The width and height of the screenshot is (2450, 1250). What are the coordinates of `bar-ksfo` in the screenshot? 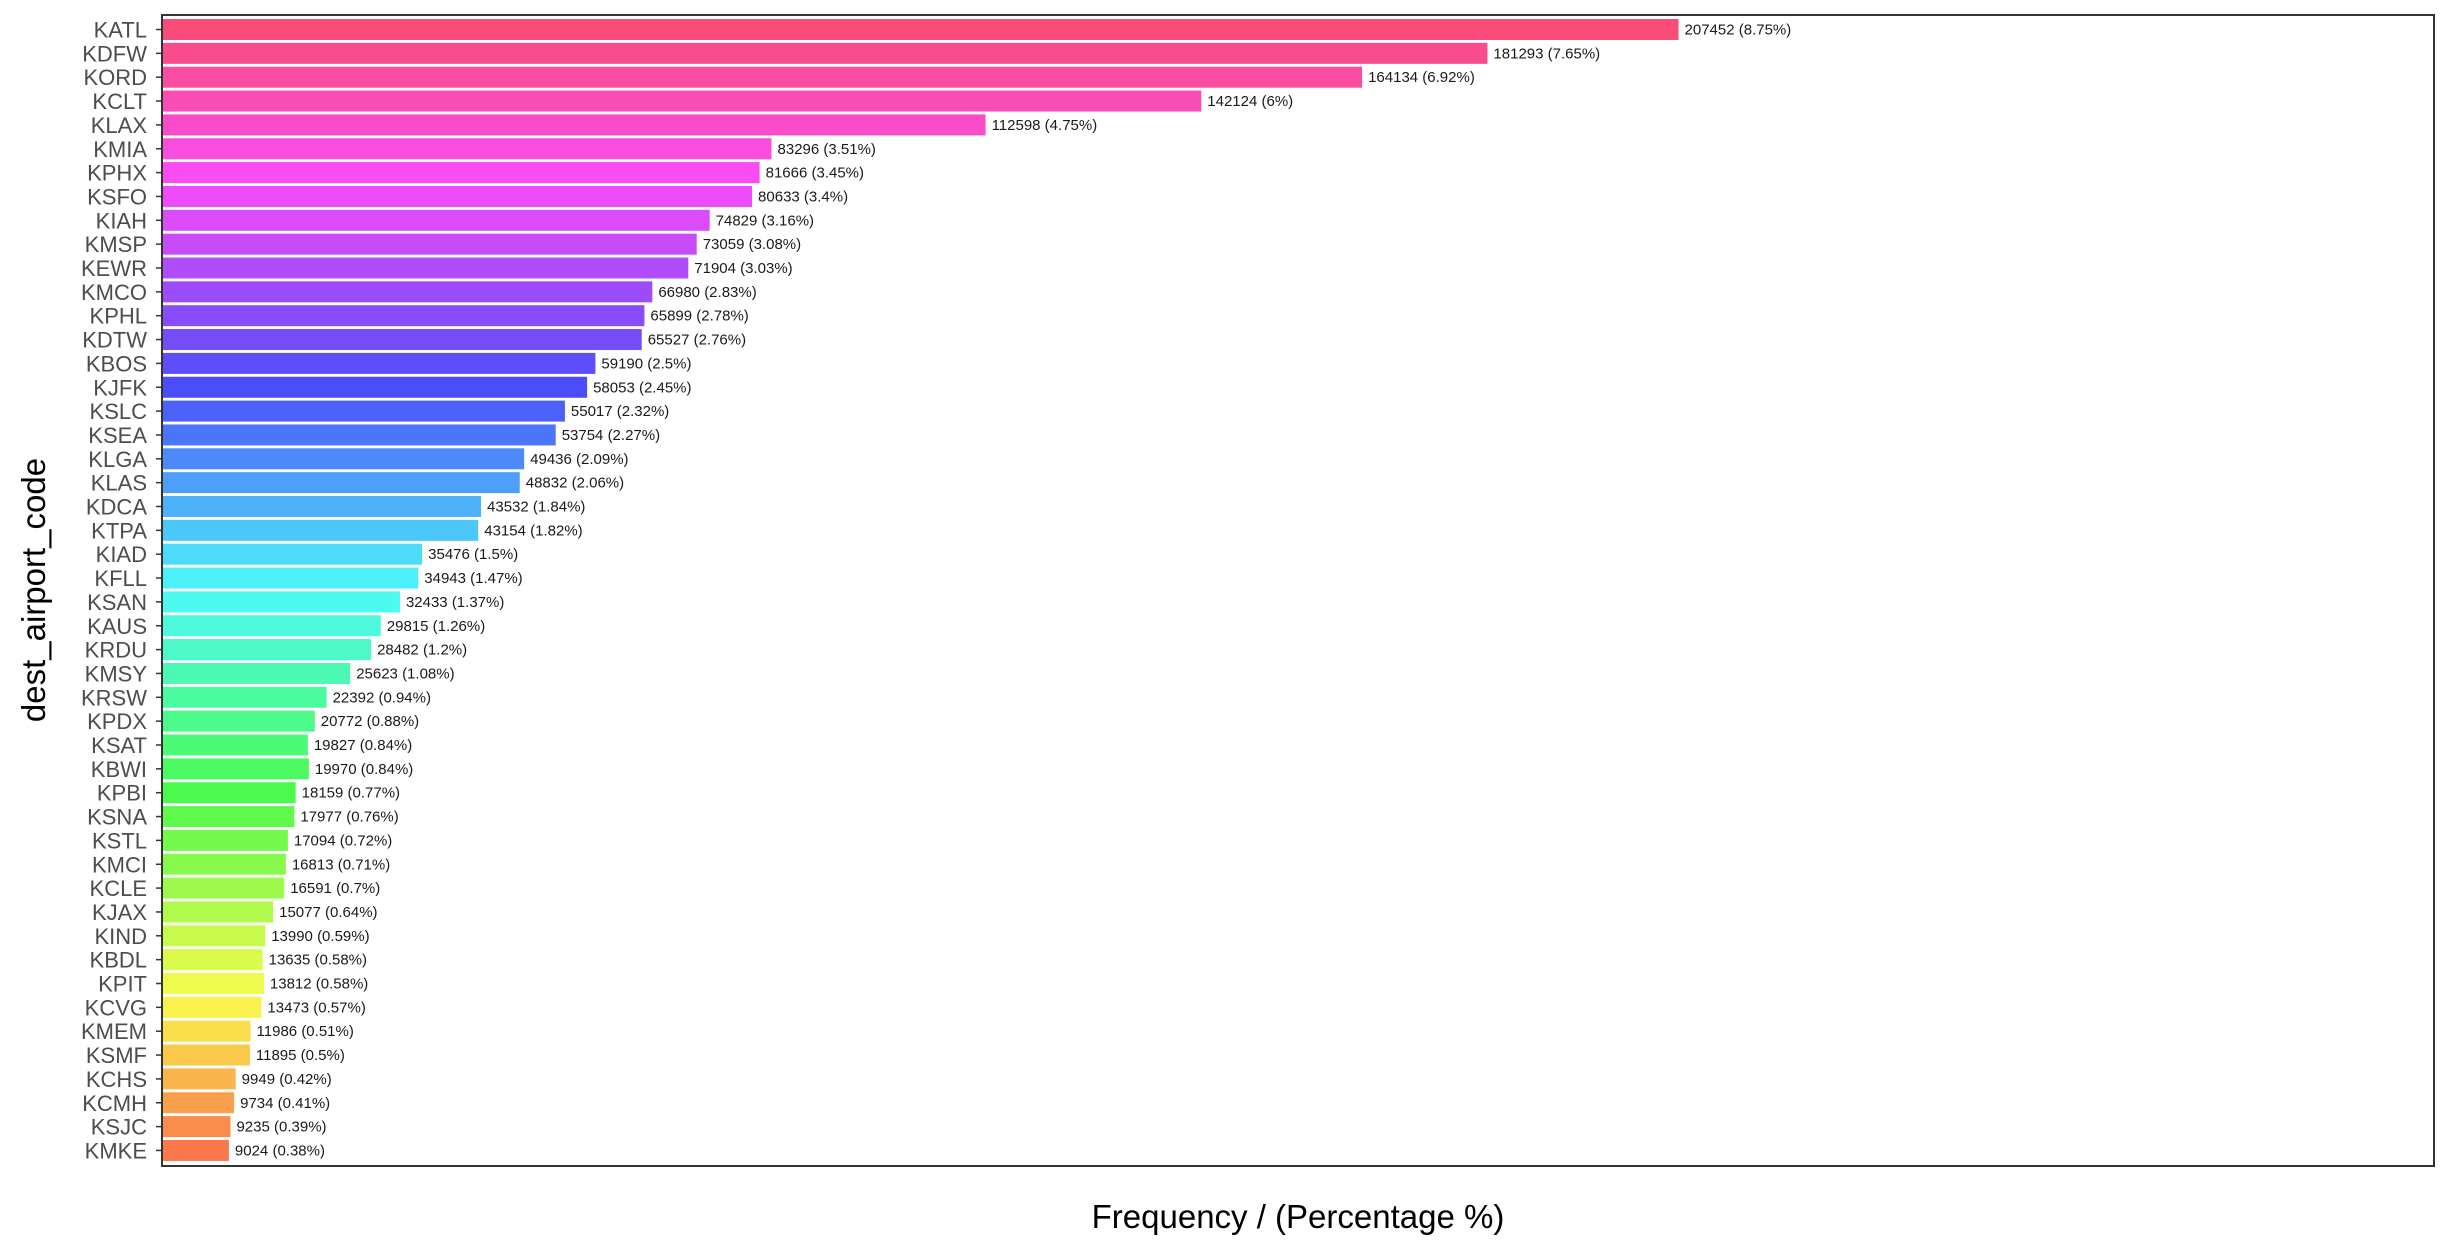 It's located at (458, 196).